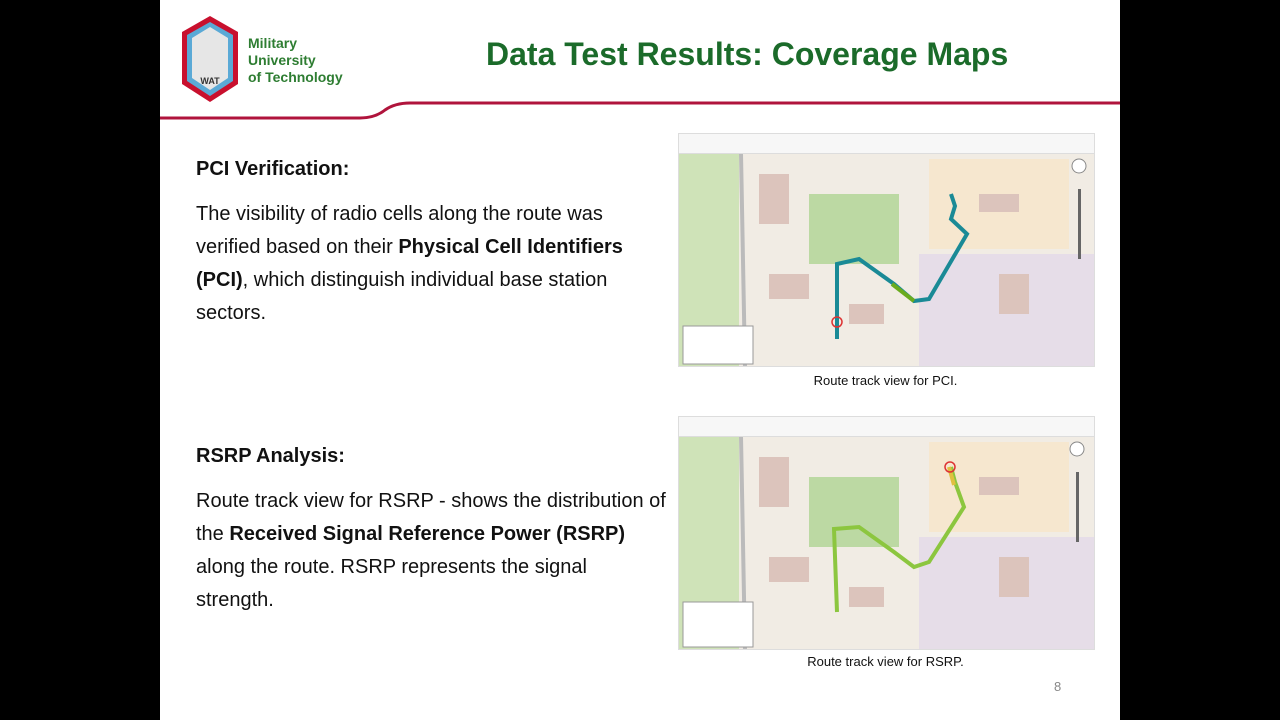 This screenshot has width=1280, height=720. What do you see at coordinates (273, 43) in the screenshot?
I see `logo-line: Military` at bounding box center [273, 43].